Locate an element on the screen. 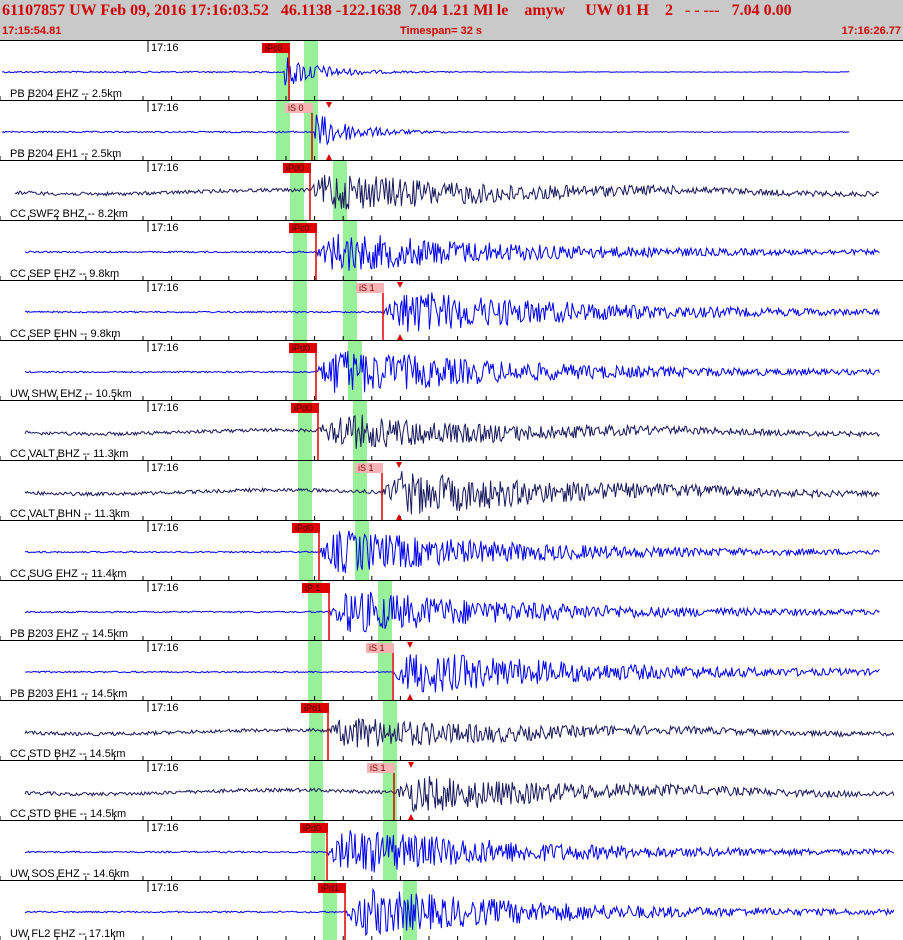 The width and height of the screenshot is (903, 940). trace-row: 17:16 iS 1 CC VALT BHN -- 11.3km is located at coordinates (451, 490).